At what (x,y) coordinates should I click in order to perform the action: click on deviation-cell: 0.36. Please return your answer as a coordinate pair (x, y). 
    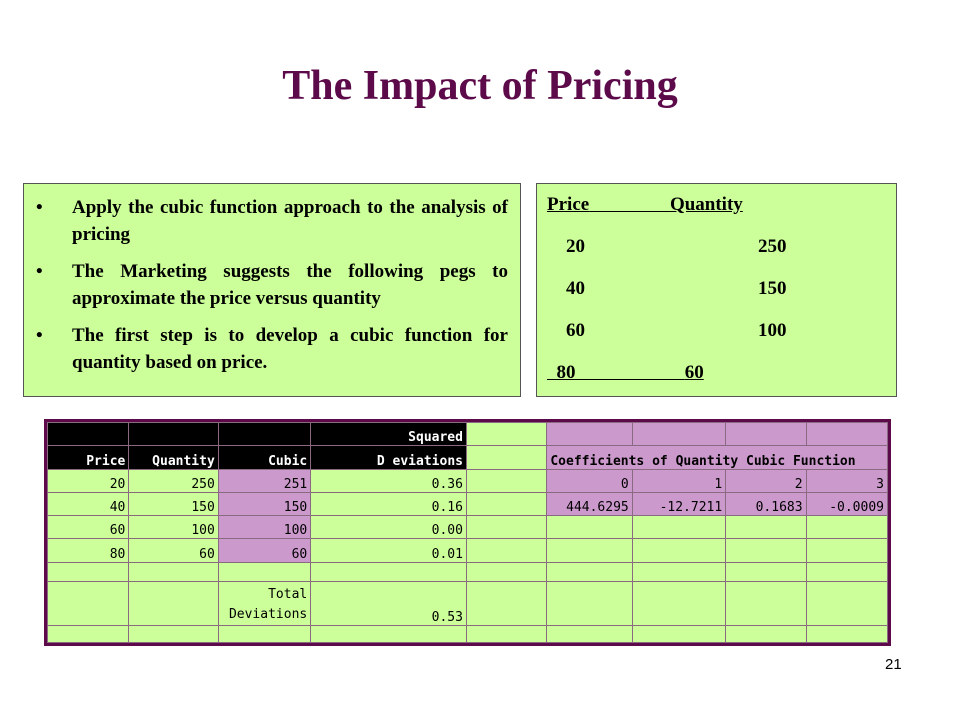
    Looking at the image, I should click on (388, 480).